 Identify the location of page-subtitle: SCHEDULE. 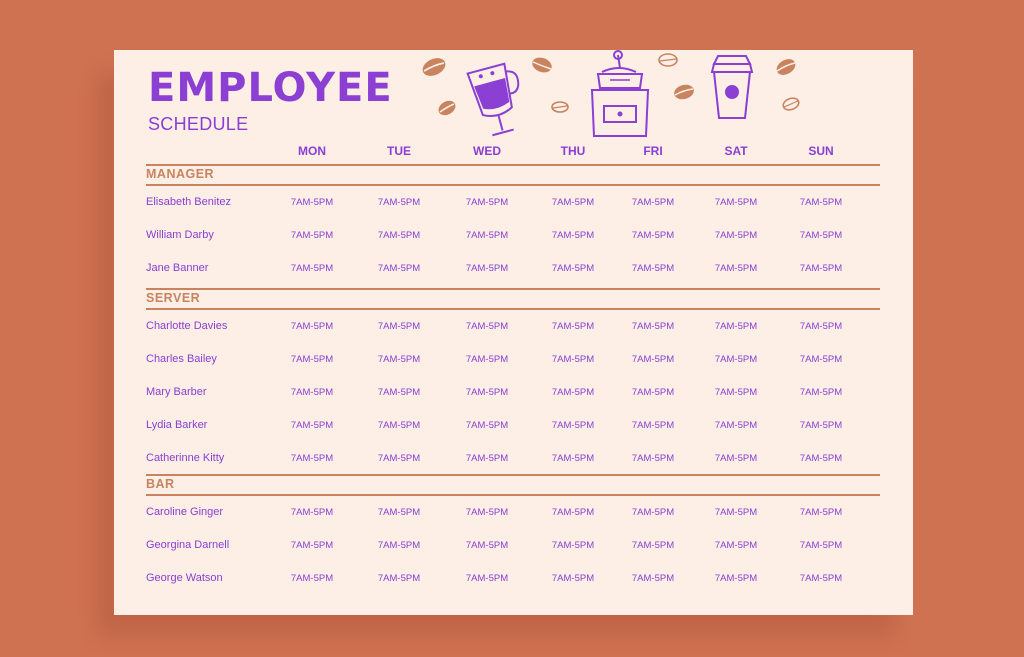
(198, 124).